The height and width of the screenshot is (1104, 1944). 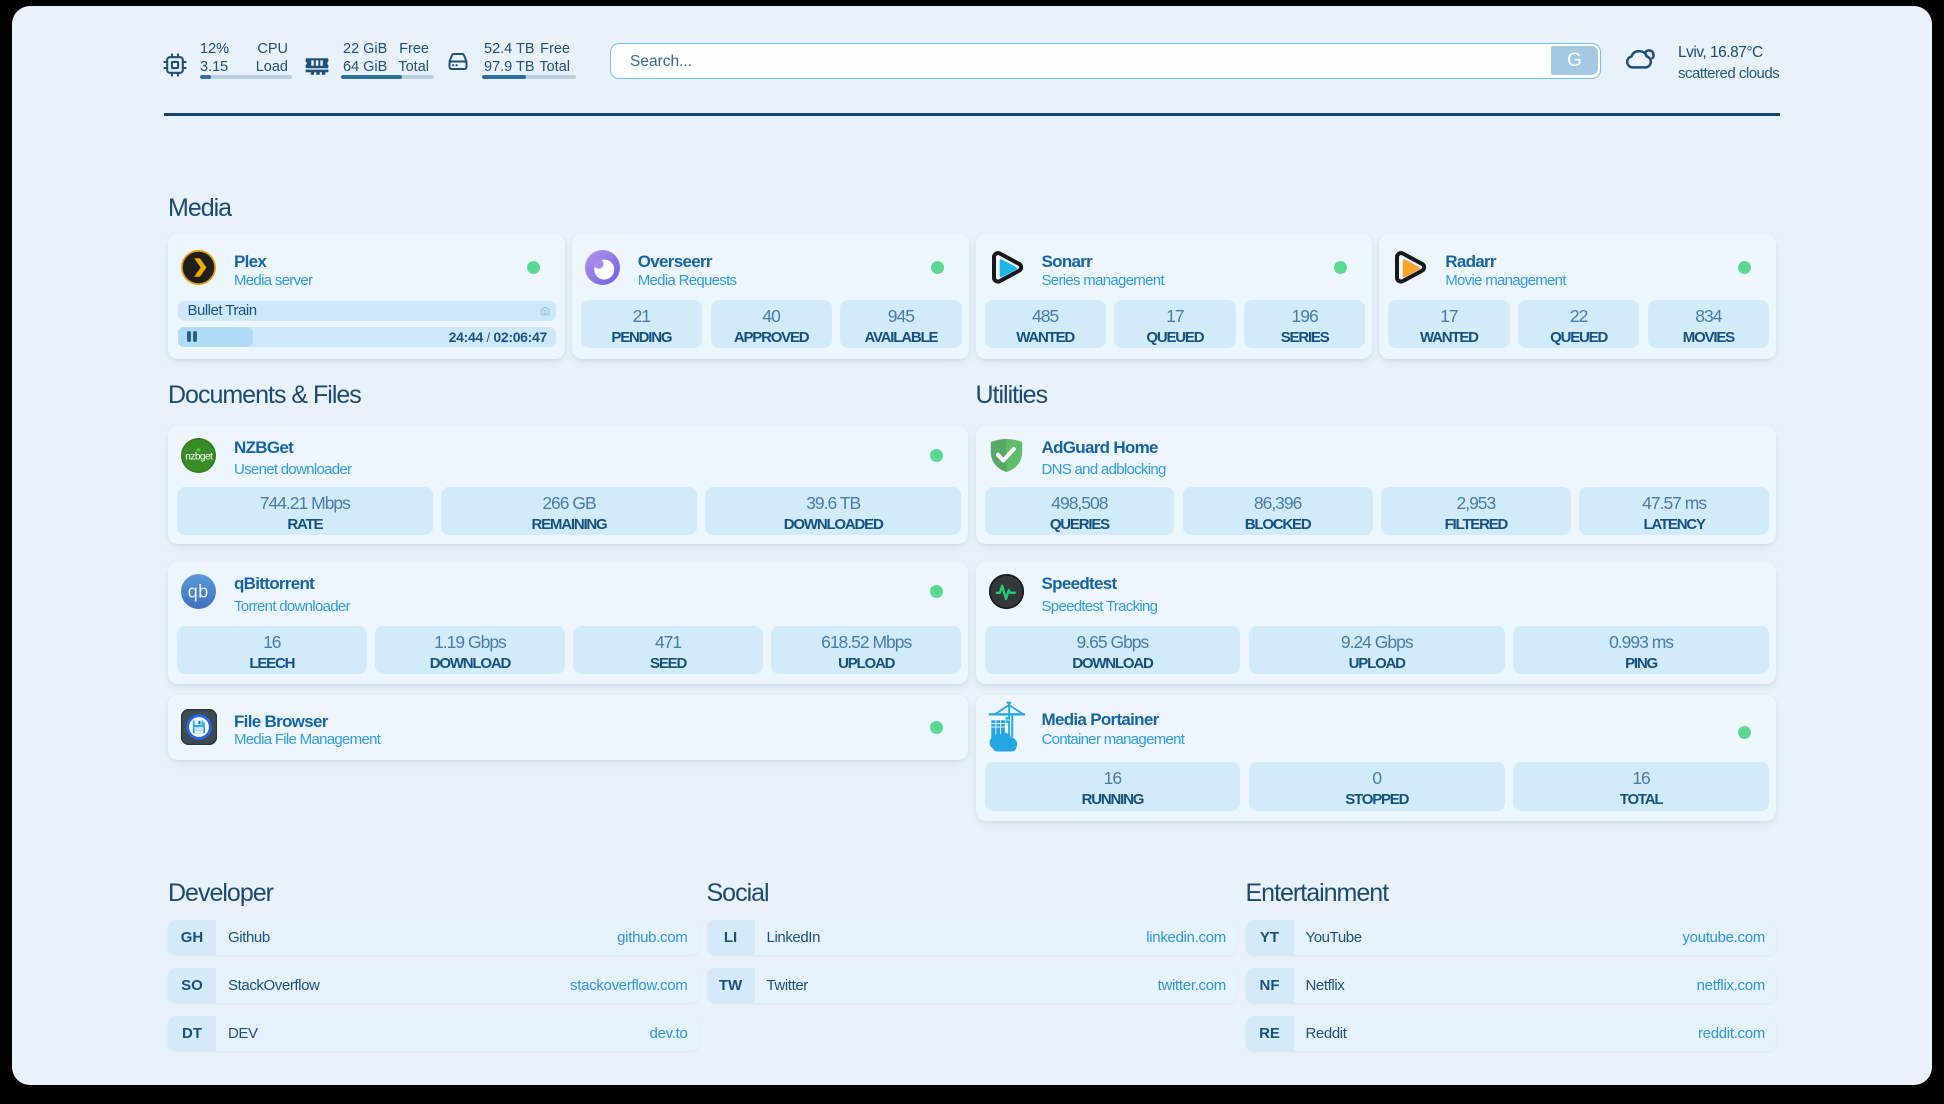 What do you see at coordinates (199, 457) in the screenshot?
I see `svg-text: nzbget` at bounding box center [199, 457].